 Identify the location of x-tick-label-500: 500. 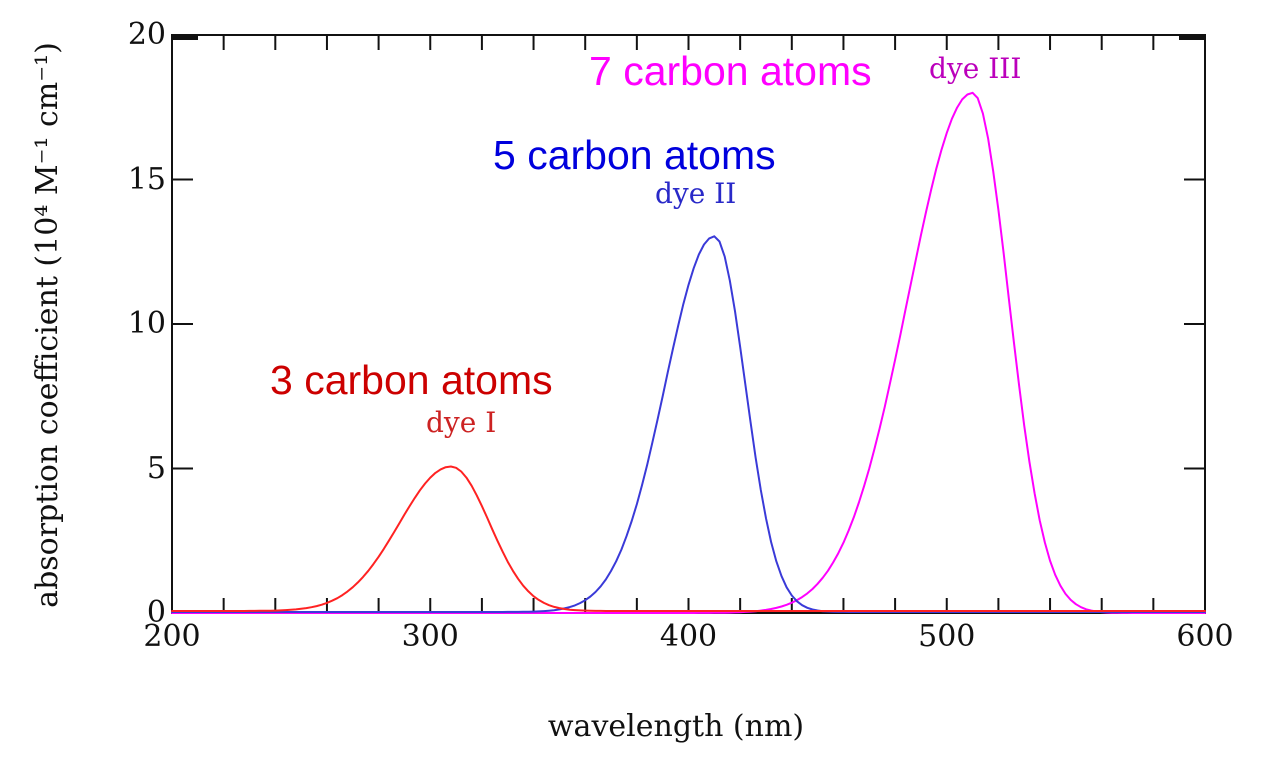
(947, 636).